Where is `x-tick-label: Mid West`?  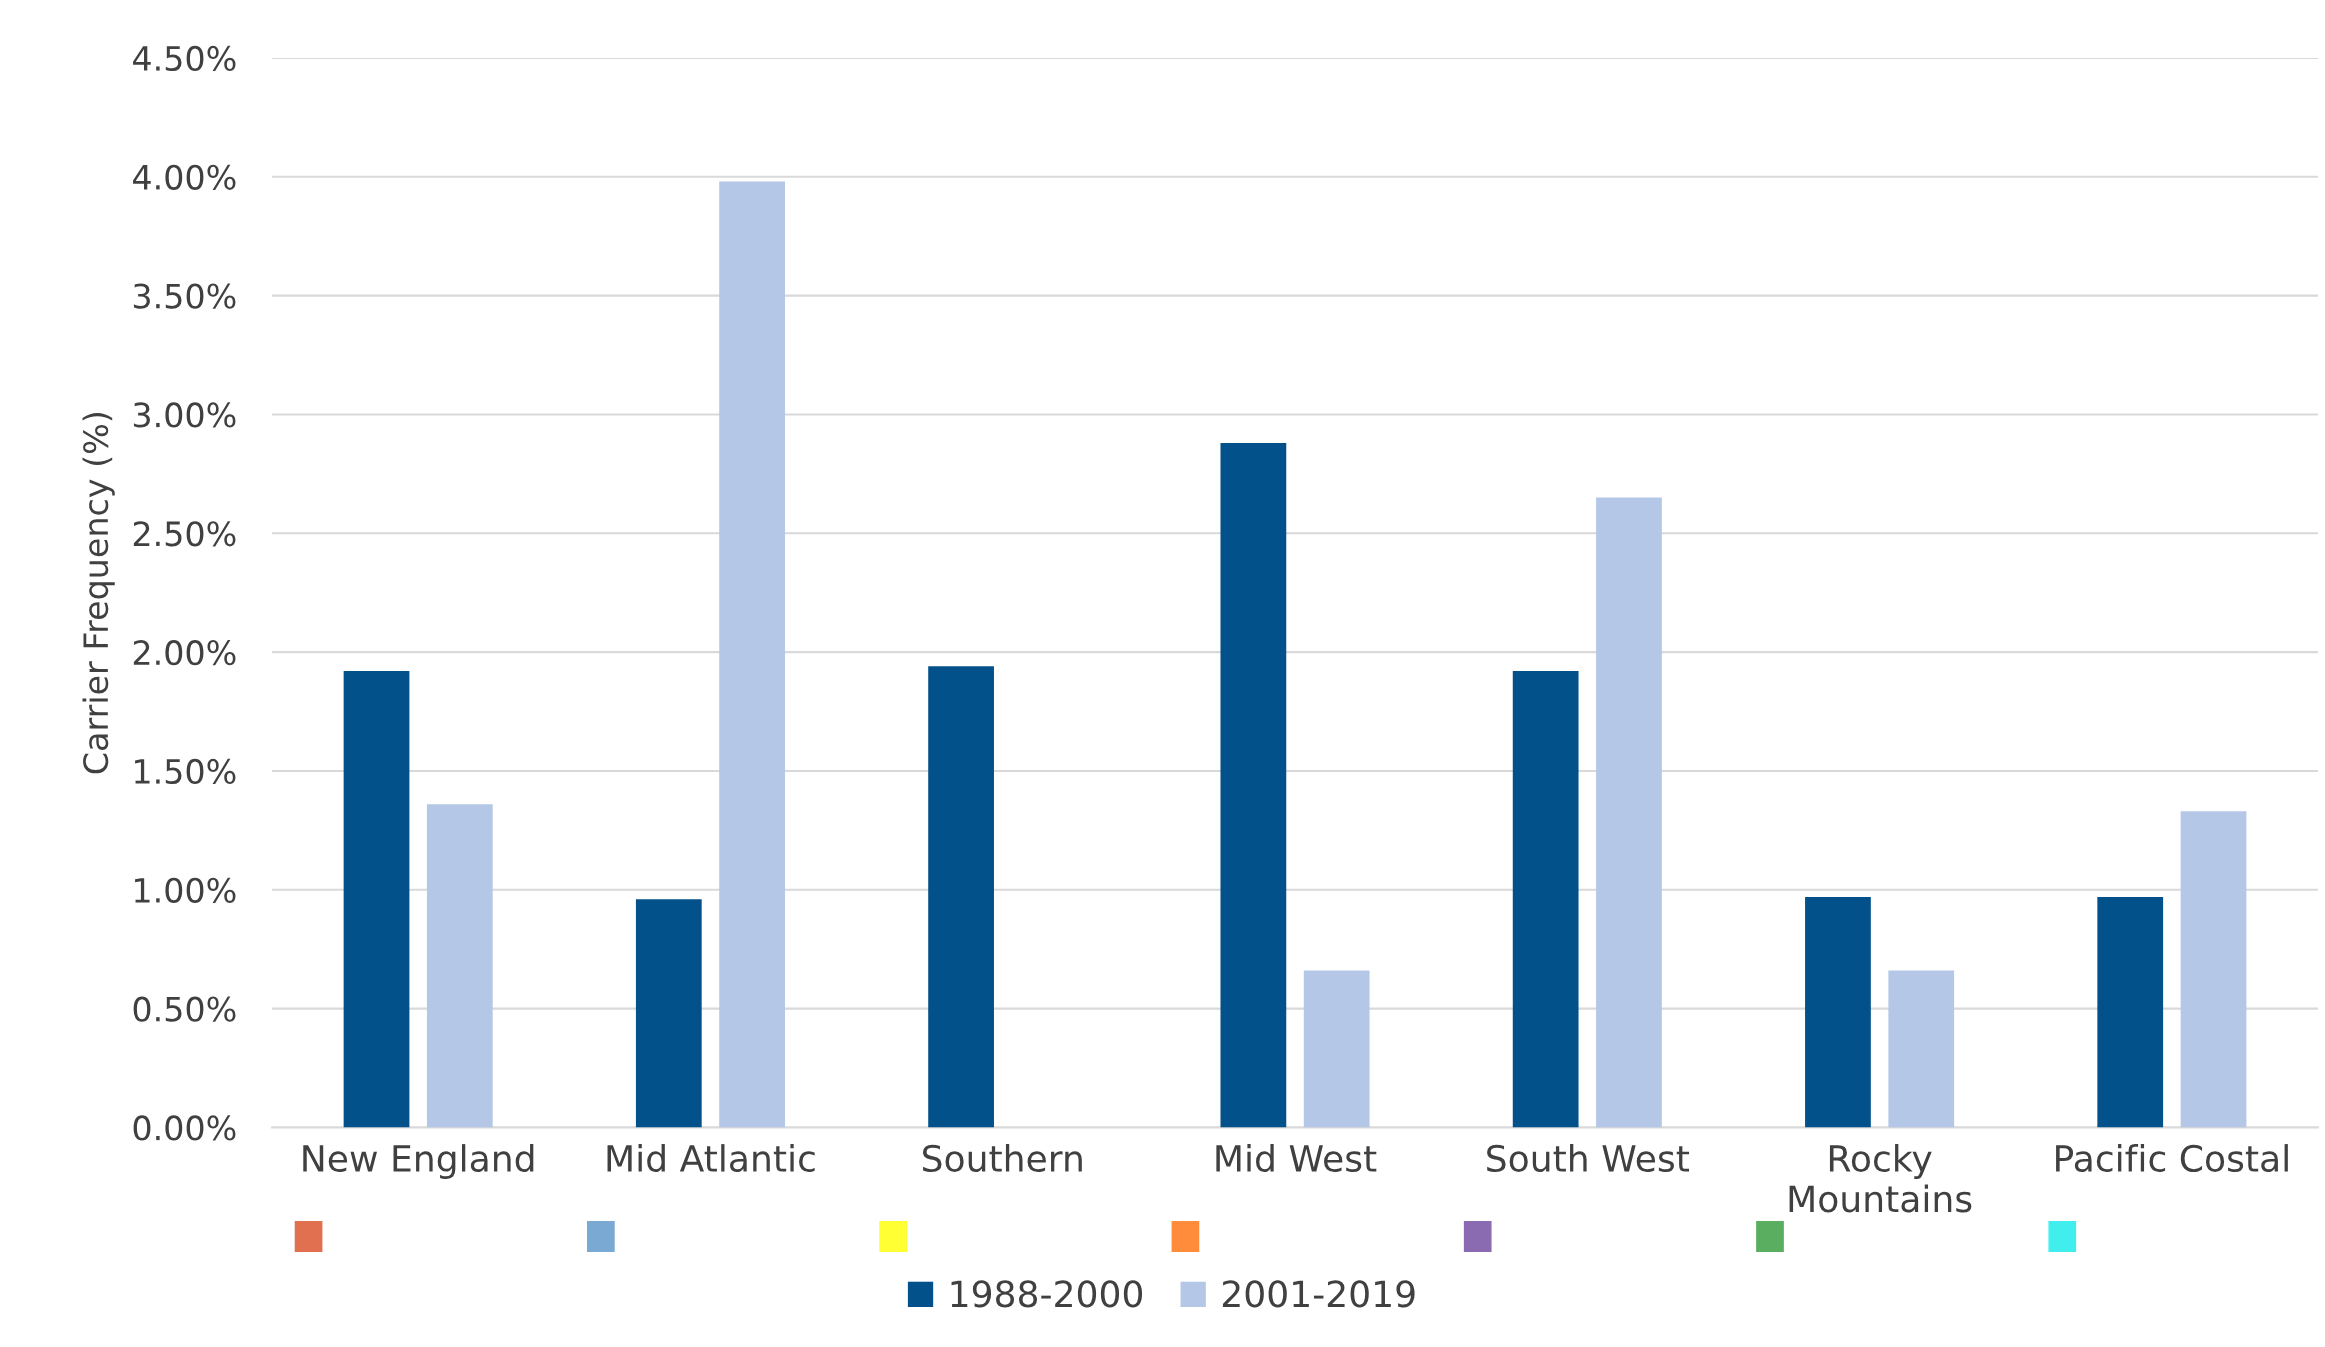 x-tick-label: Mid West is located at coordinates (1296, 1158).